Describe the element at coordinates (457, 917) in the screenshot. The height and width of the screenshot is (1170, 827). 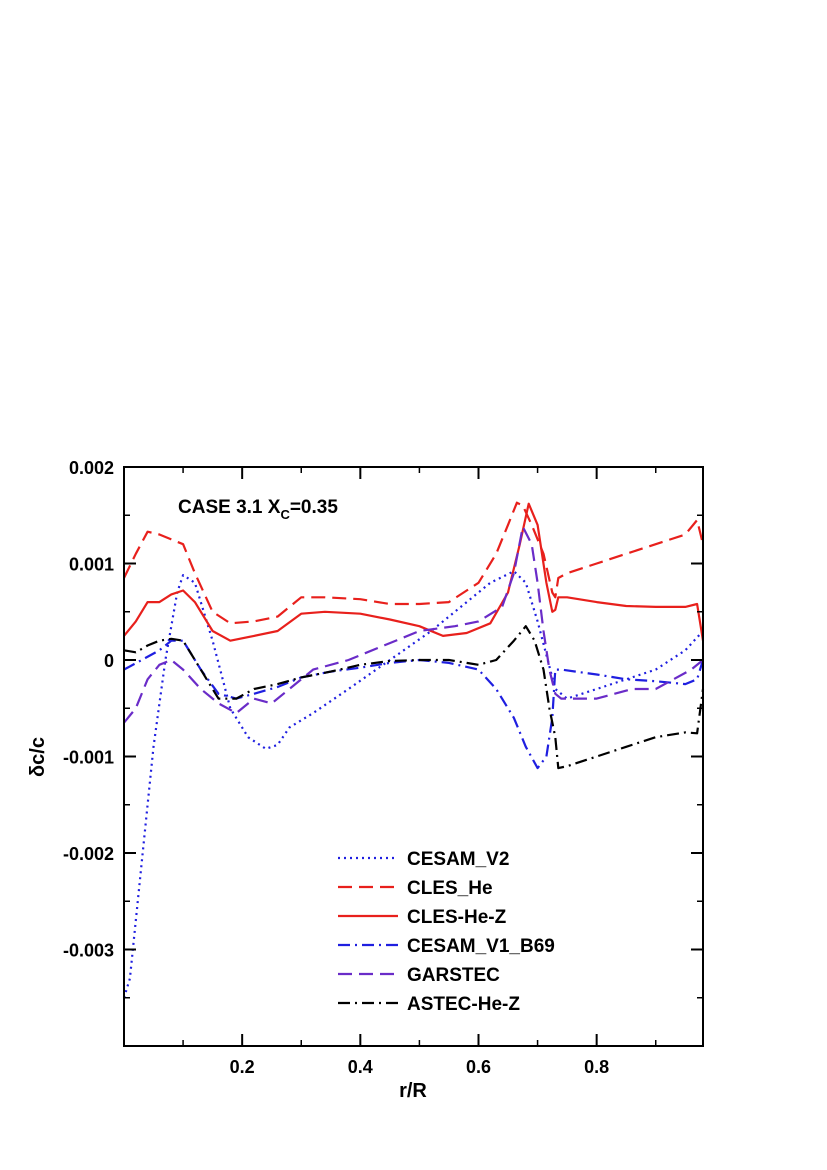
I see `legend-label: CLES-He-Z` at that location.